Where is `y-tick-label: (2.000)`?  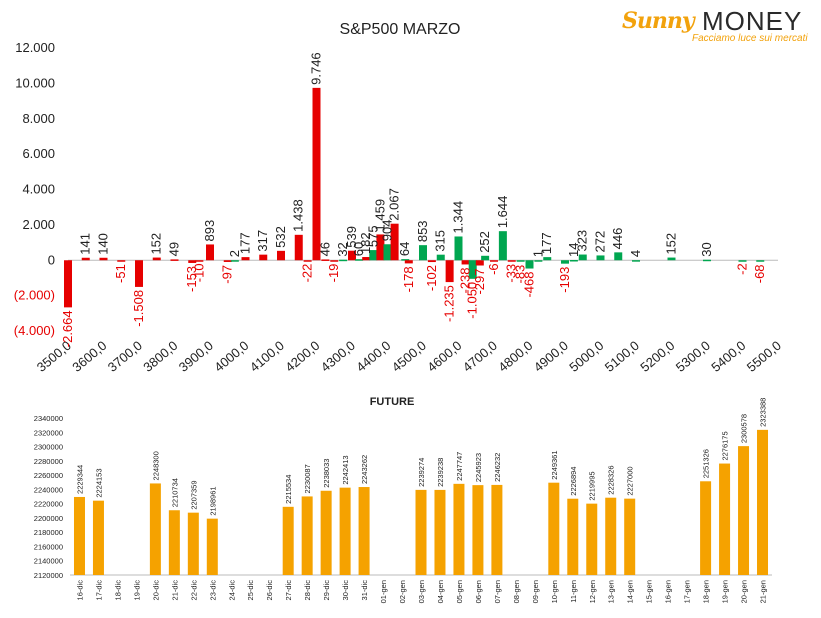 y-tick-label: (2.000) is located at coordinates (34, 295).